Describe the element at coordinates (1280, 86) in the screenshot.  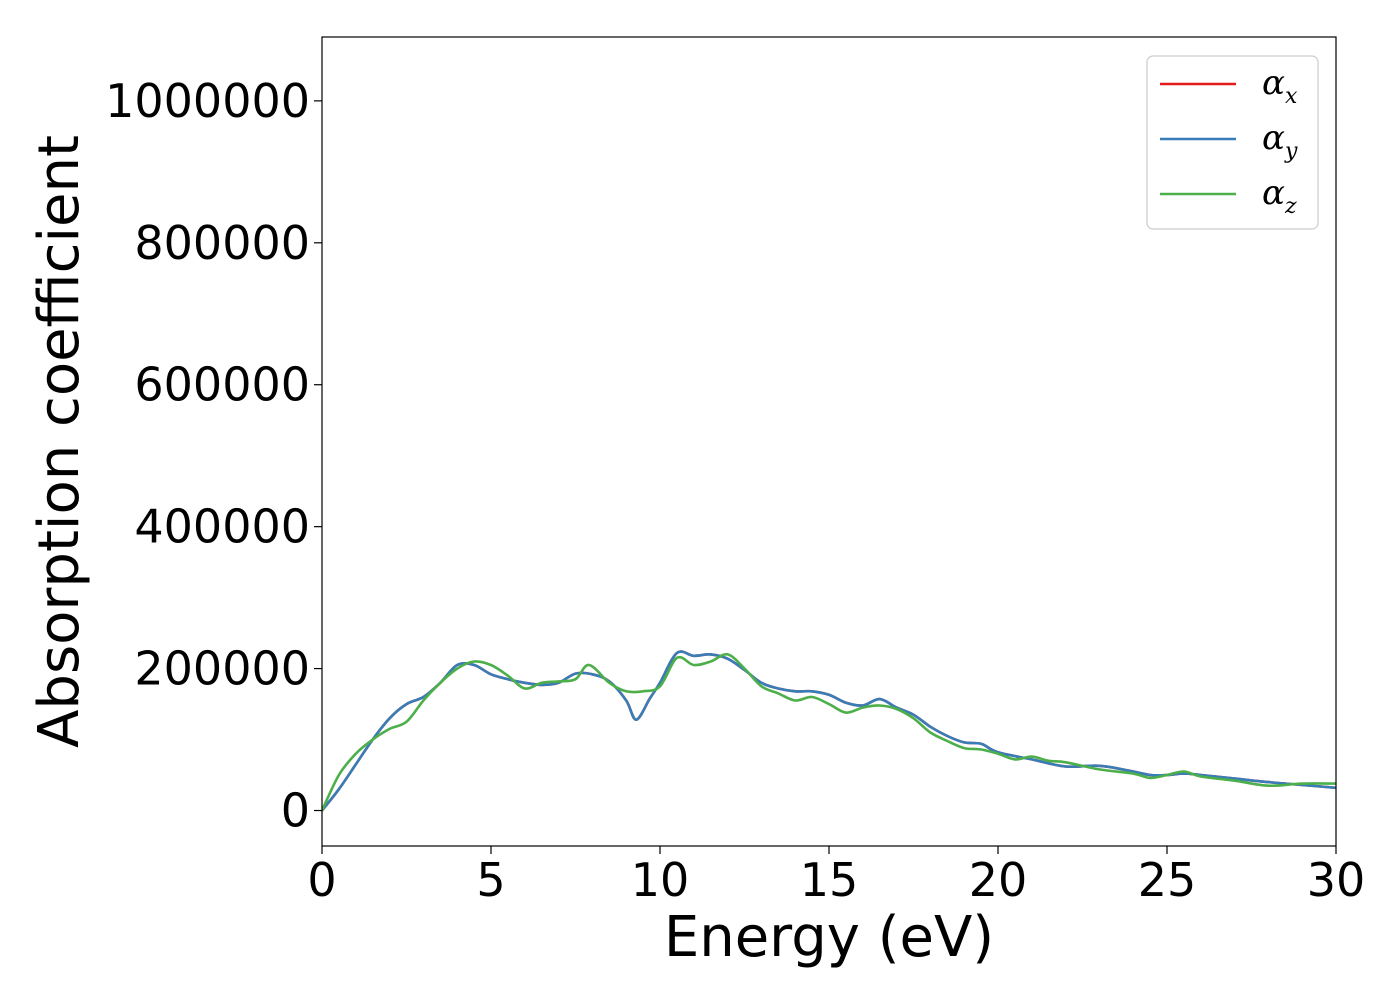
I see `legend-label-x: αx` at that location.